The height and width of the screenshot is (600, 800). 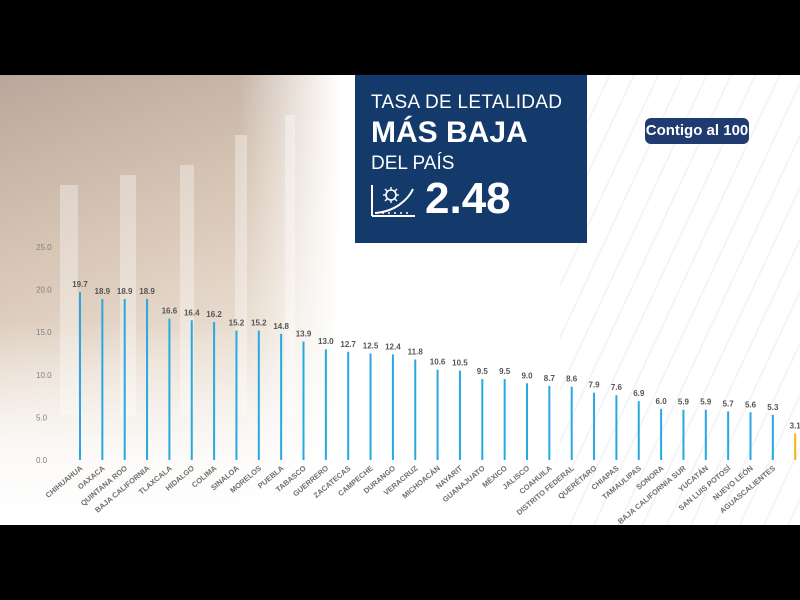 I want to click on contigo-al-100-logo: Contigo al 100, so click(x=697, y=131).